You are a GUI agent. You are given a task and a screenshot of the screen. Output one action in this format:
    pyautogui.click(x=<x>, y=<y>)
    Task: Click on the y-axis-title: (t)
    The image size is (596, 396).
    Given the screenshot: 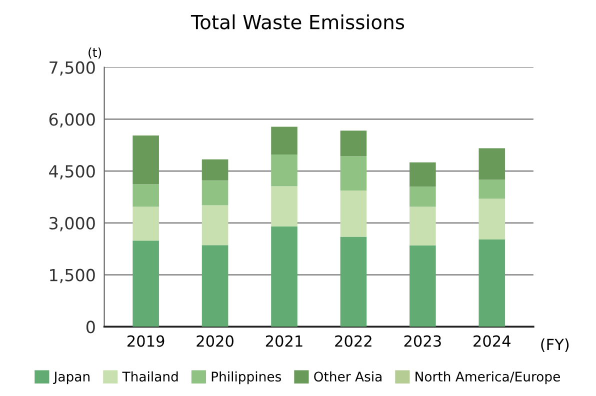 What is the action you would take?
    pyautogui.click(x=95, y=53)
    